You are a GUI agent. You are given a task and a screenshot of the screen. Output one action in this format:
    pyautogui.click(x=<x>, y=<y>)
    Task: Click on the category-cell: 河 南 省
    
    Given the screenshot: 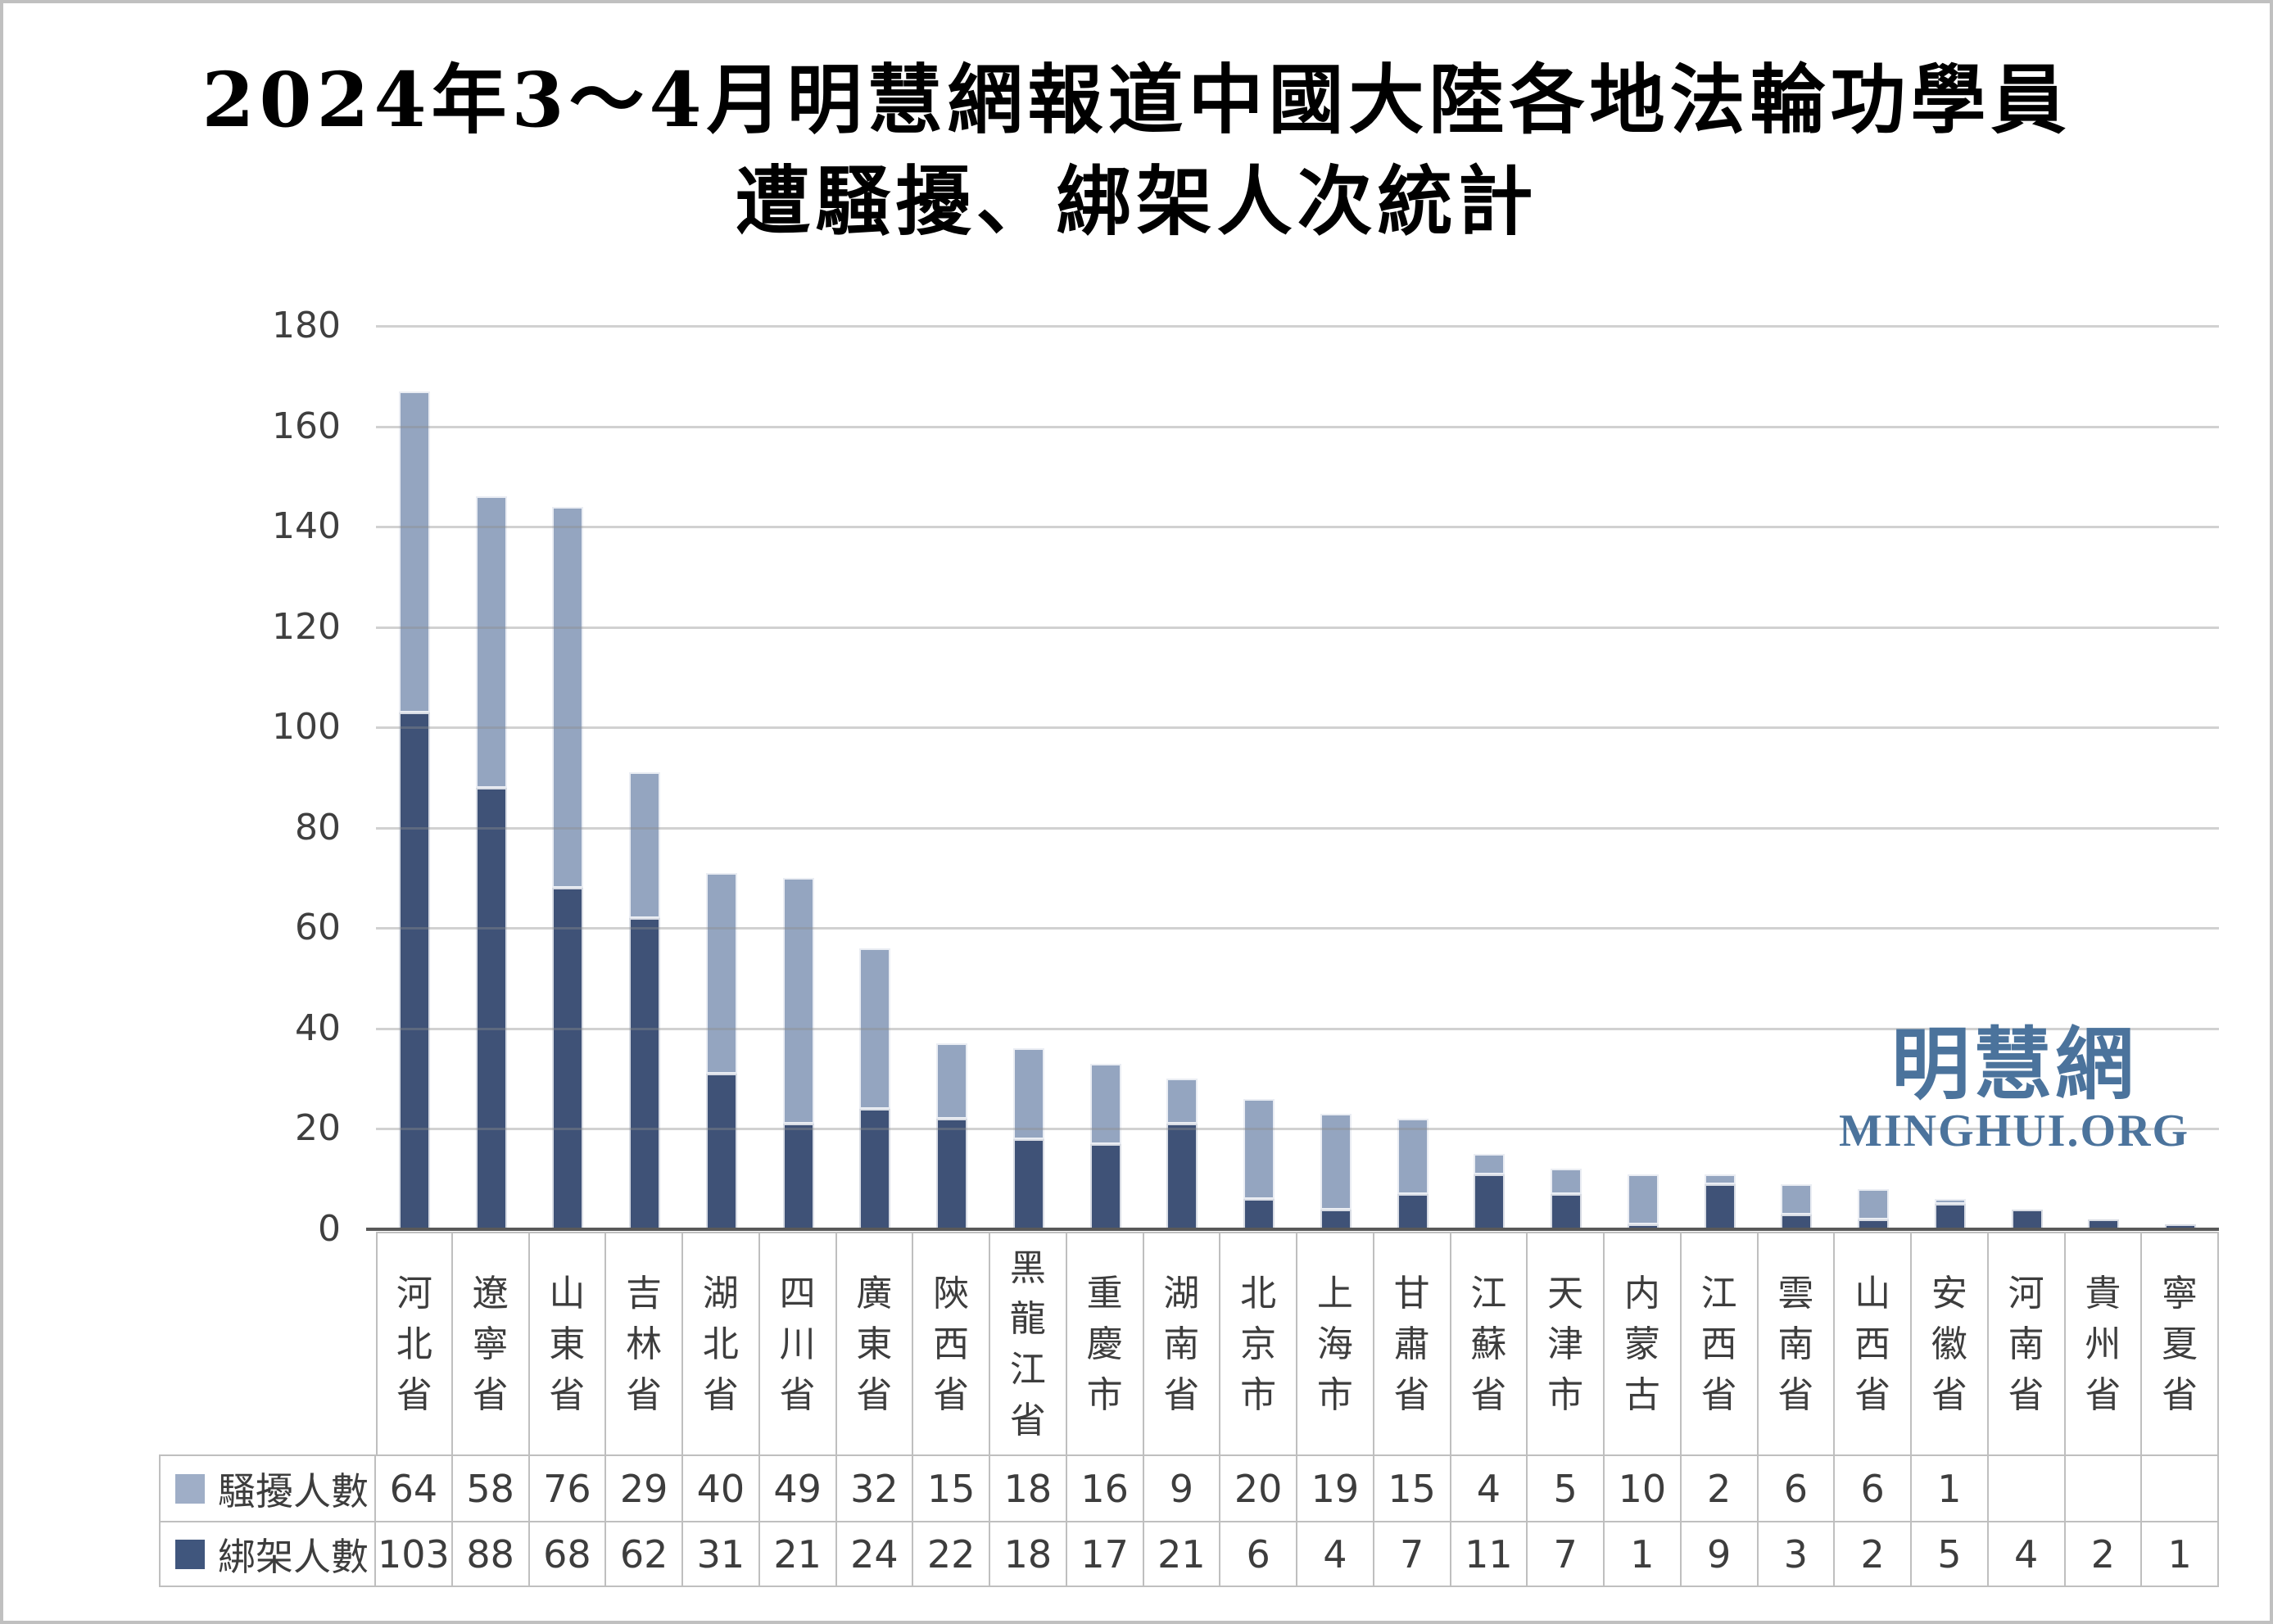 What is the action you would take?
    pyautogui.click(x=2027, y=1343)
    